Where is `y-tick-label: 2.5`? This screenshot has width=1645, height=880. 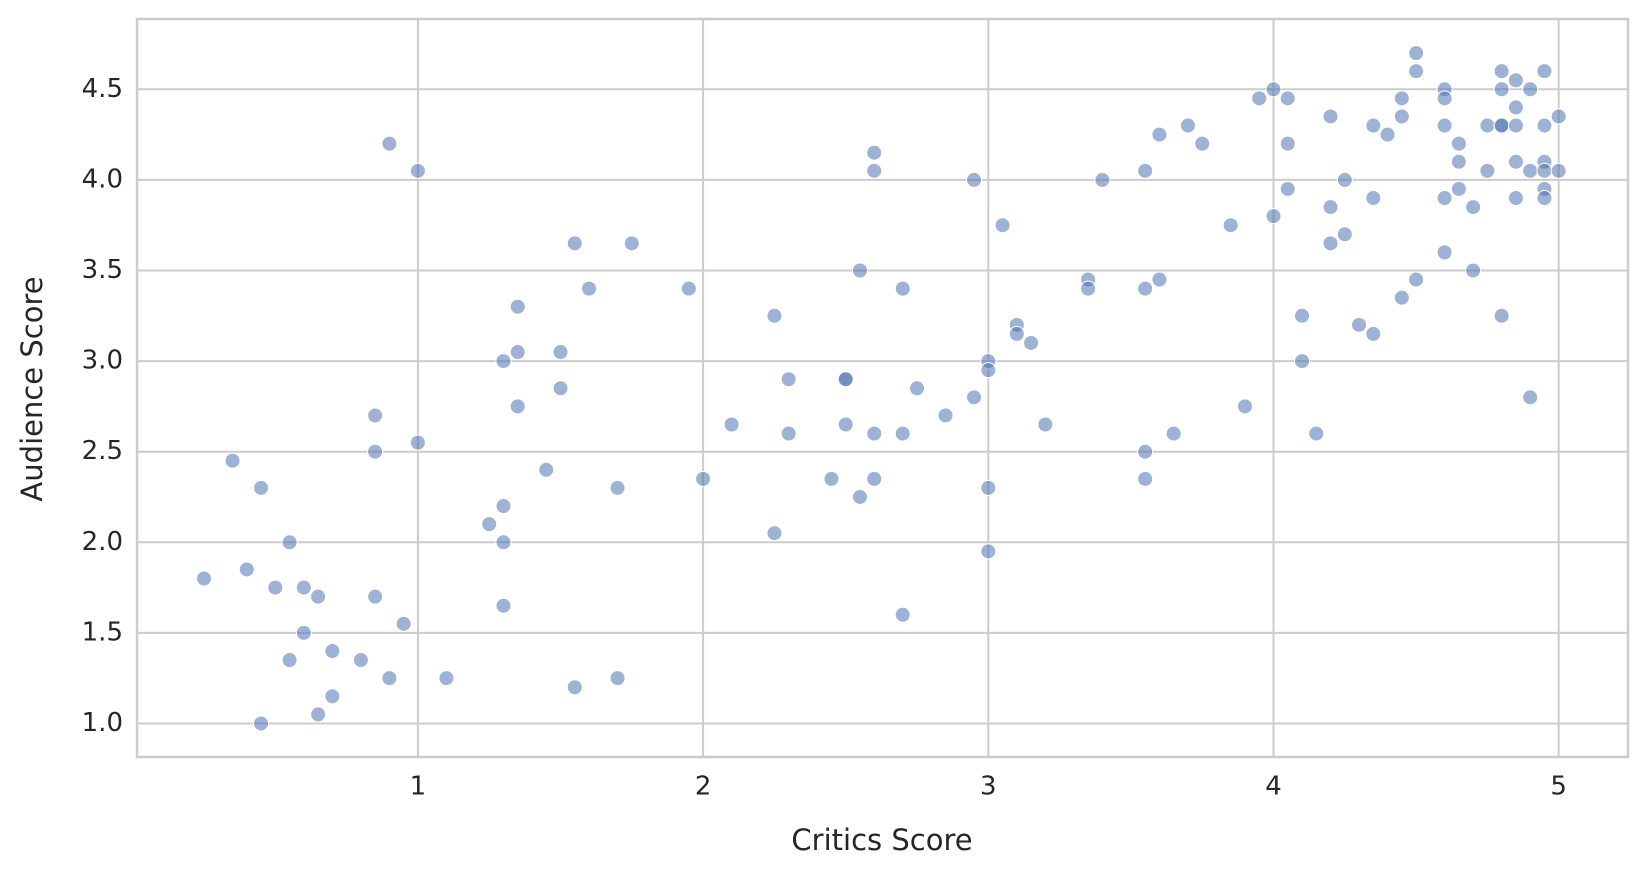 y-tick-label: 2.5 is located at coordinates (102, 451).